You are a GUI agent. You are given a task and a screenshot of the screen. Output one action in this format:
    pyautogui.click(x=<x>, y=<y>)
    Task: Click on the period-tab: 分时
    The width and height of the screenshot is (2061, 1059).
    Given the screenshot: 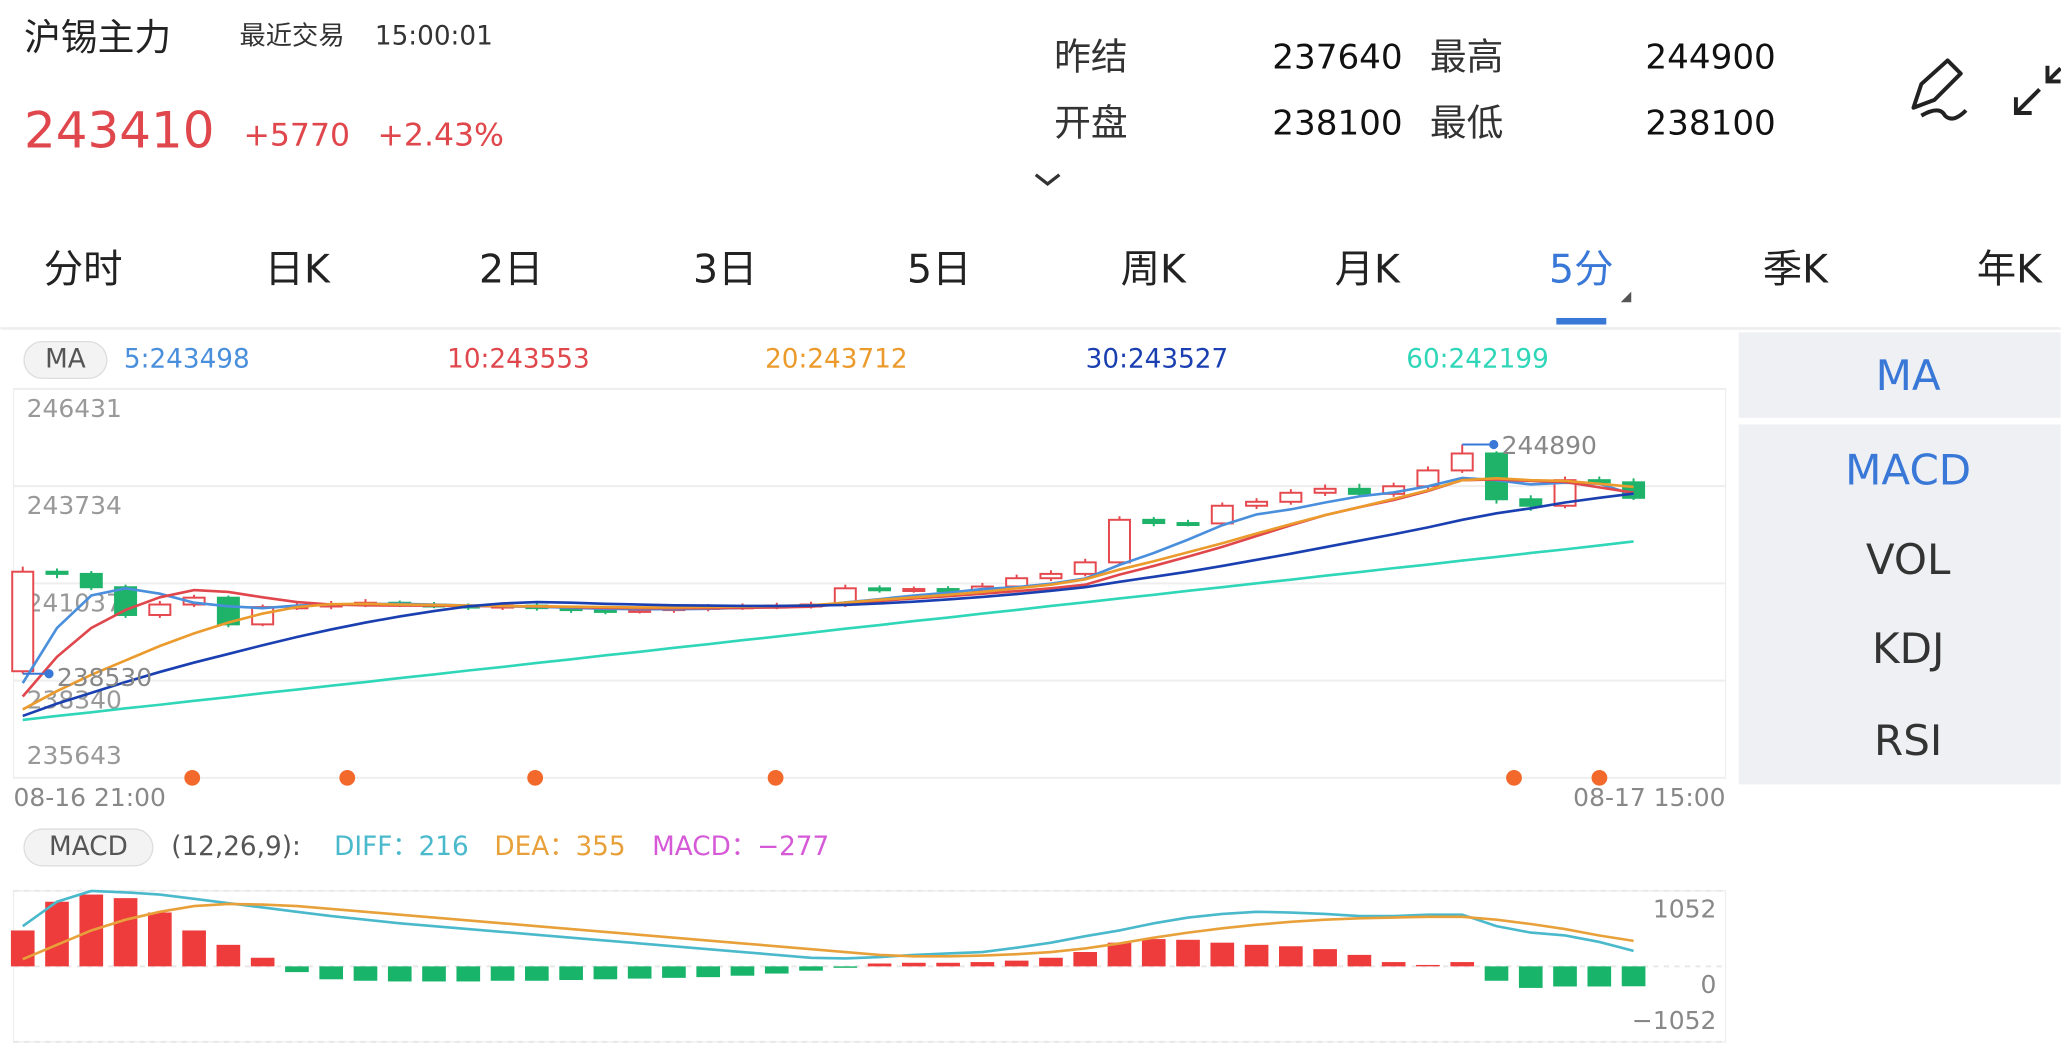 What is the action you would take?
    pyautogui.click(x=83, y=269)
    